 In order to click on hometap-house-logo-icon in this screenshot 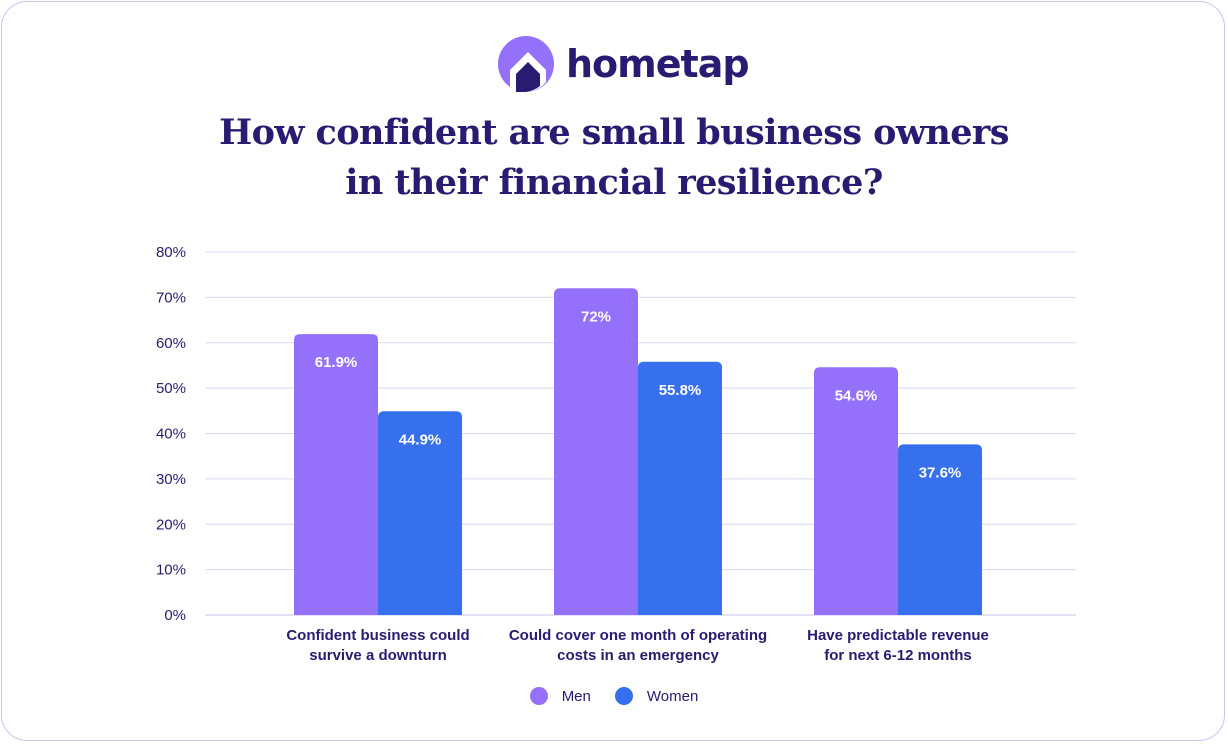, I will do `click(526, 64)`.